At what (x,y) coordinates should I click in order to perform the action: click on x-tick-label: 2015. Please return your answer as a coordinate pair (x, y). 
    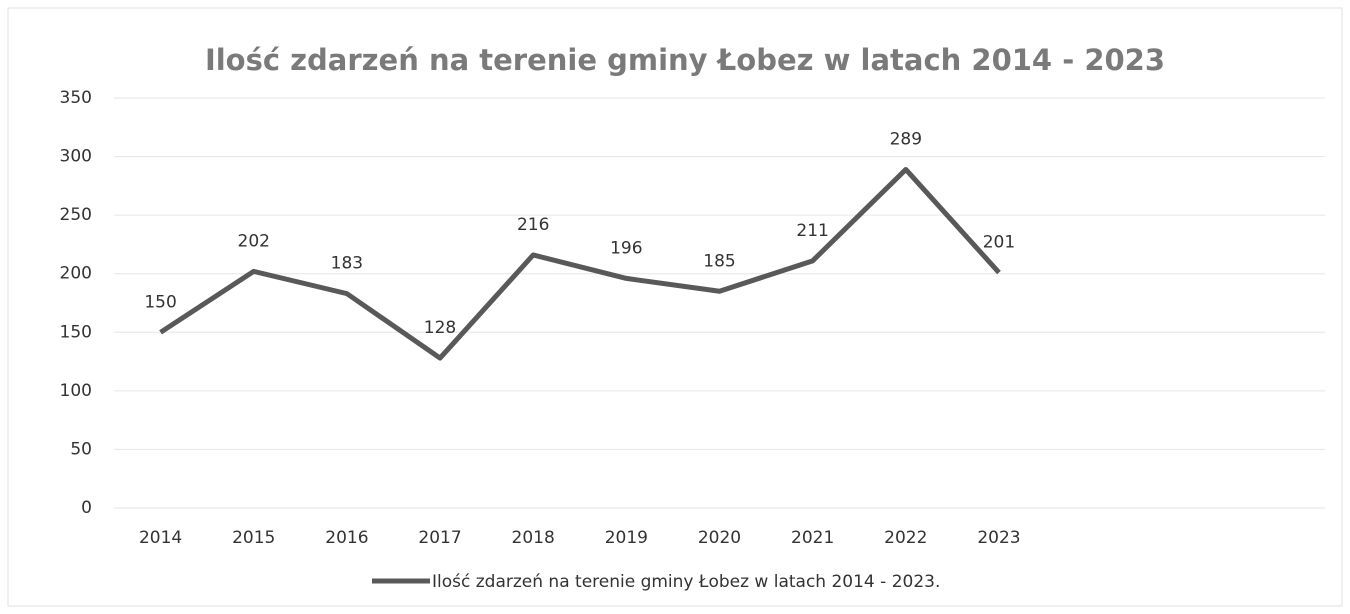
    Looking at the image, I should click on (253, 538).